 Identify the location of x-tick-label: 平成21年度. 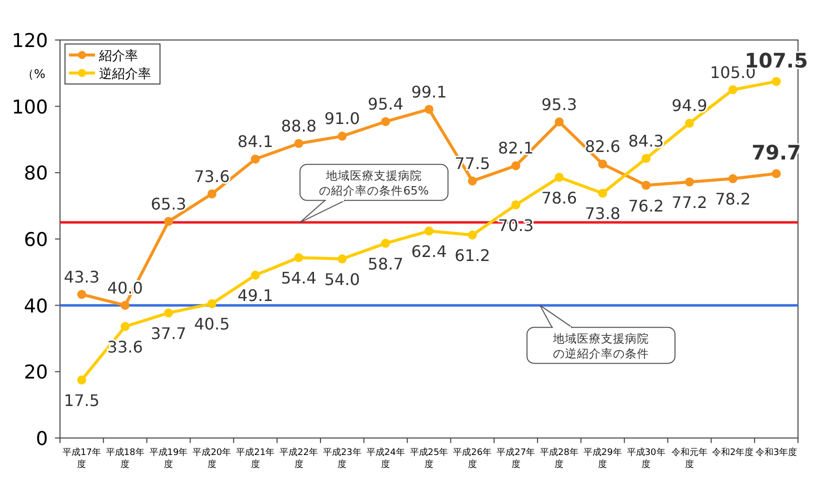
(255, 458).